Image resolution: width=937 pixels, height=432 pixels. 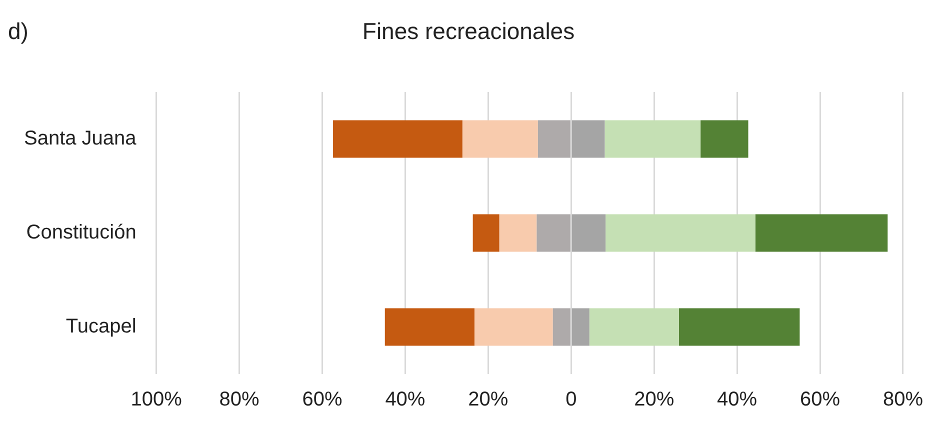 I want to click on chart-title: Fines recreacionales, so click(x=468, y=31).